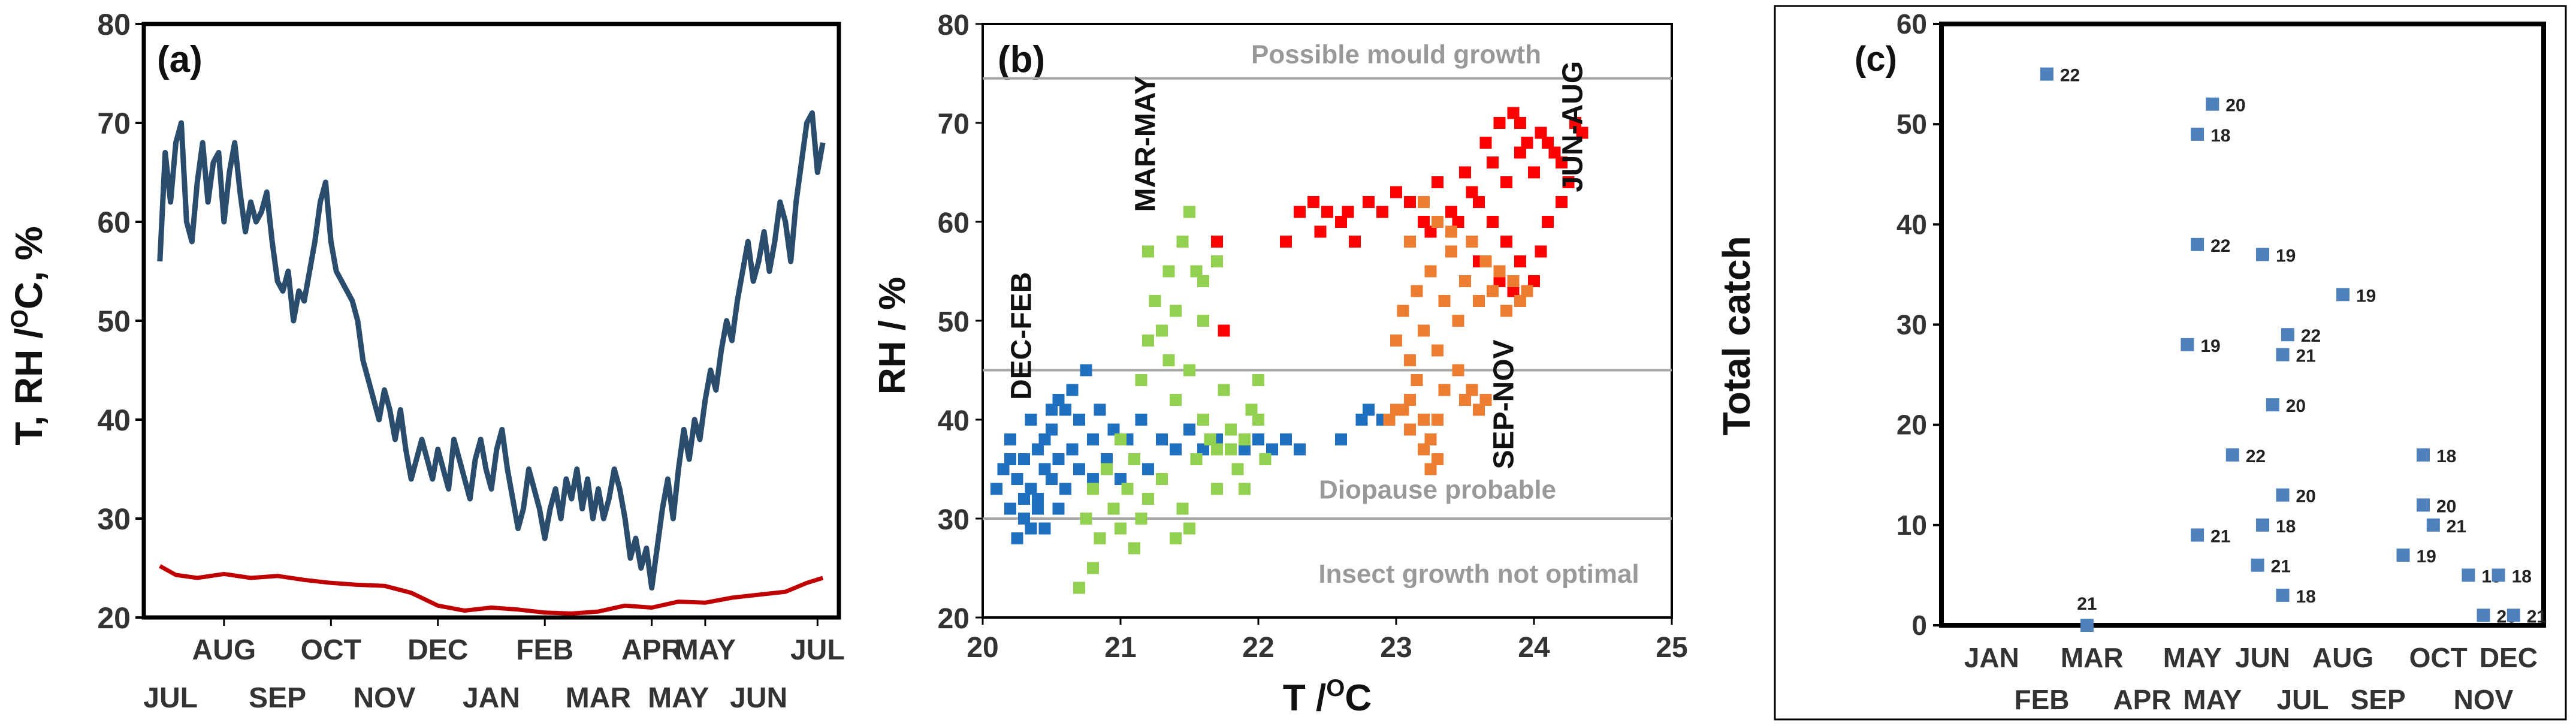  Describe the element at coordinates (1022, 59) in the screenshot. I see `panel-b-label: (b)` at that location.